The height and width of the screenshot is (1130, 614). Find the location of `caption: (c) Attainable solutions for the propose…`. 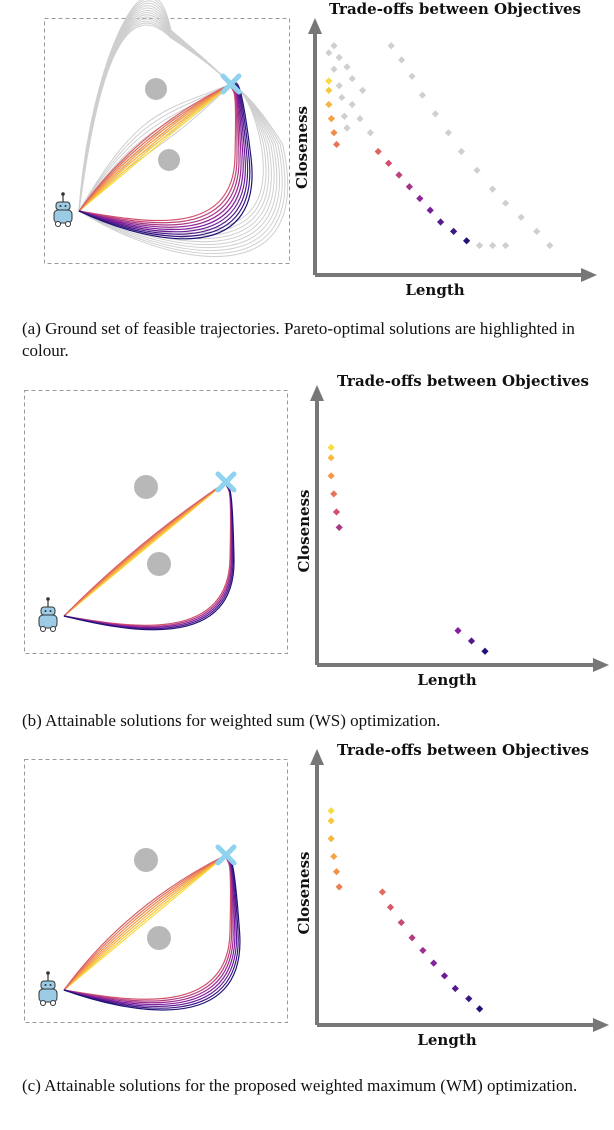

caption: (c) Attainable solutions for the propose… is located at coordinates (300, 1085).